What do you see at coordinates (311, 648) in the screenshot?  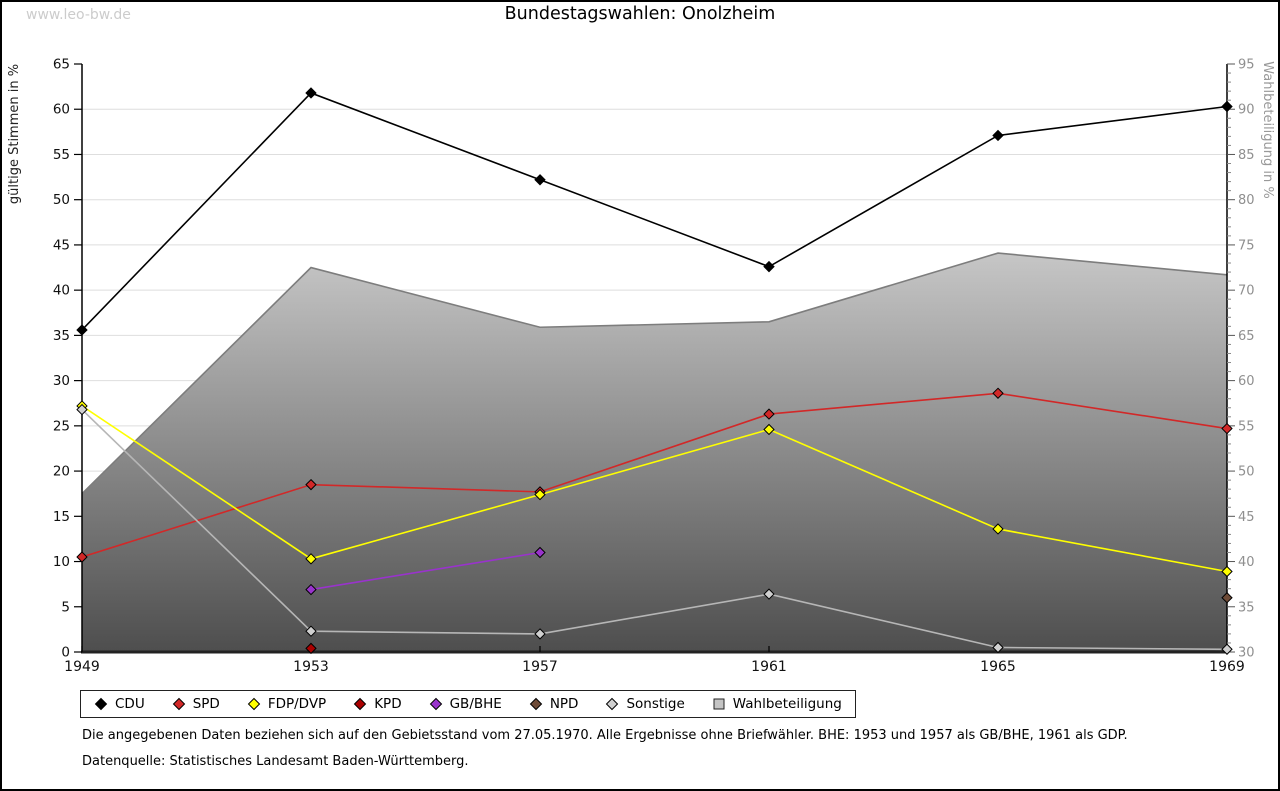 I see `data-point-kpd` at bounding box center [311, 648].